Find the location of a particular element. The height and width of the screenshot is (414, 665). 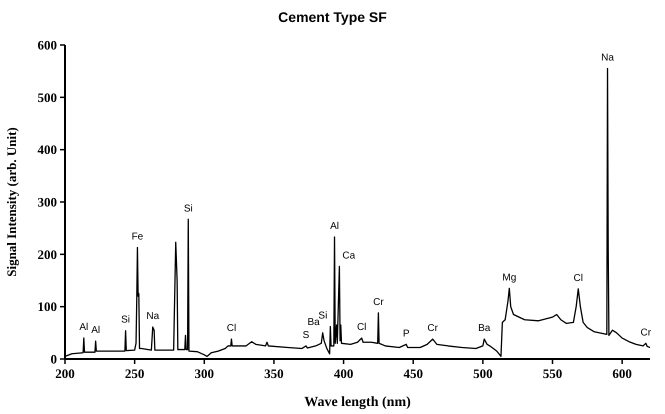

x-tick-label: 250 is located at coordinates (134, 373).